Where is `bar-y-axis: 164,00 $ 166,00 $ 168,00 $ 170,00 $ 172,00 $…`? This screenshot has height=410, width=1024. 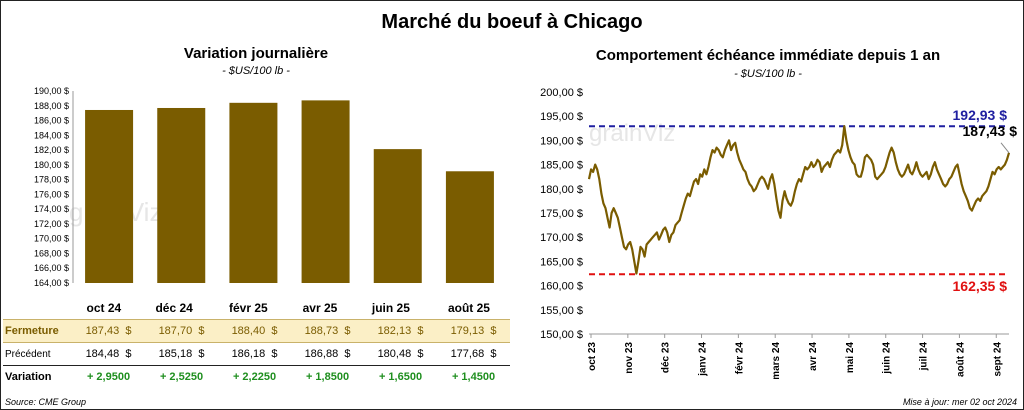
bar-y-axis: 164,00 $ 166,00 $ 168,00 $ 170,00 $ 172,00 $… is located at coordinates (54, 187).